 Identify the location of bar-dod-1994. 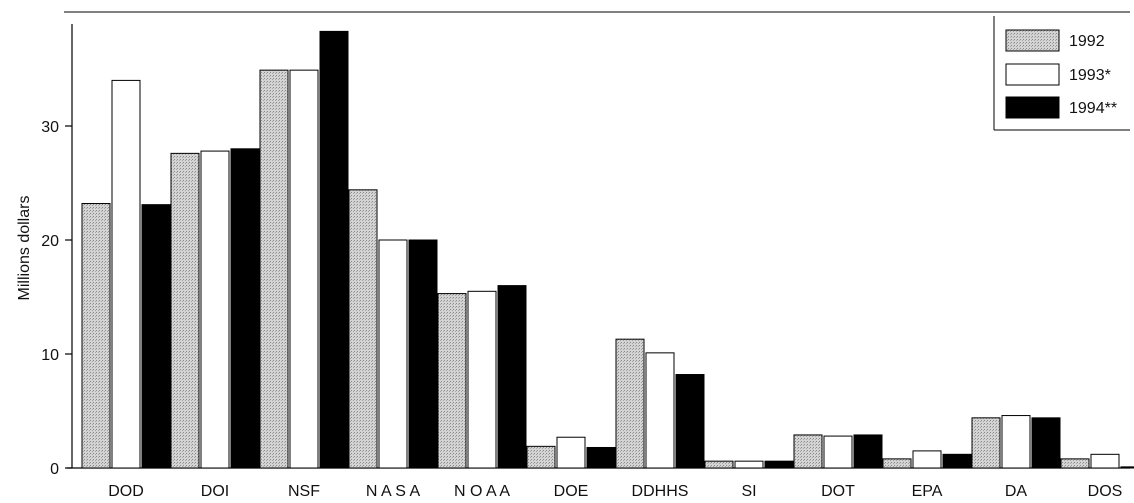
(156, 336).